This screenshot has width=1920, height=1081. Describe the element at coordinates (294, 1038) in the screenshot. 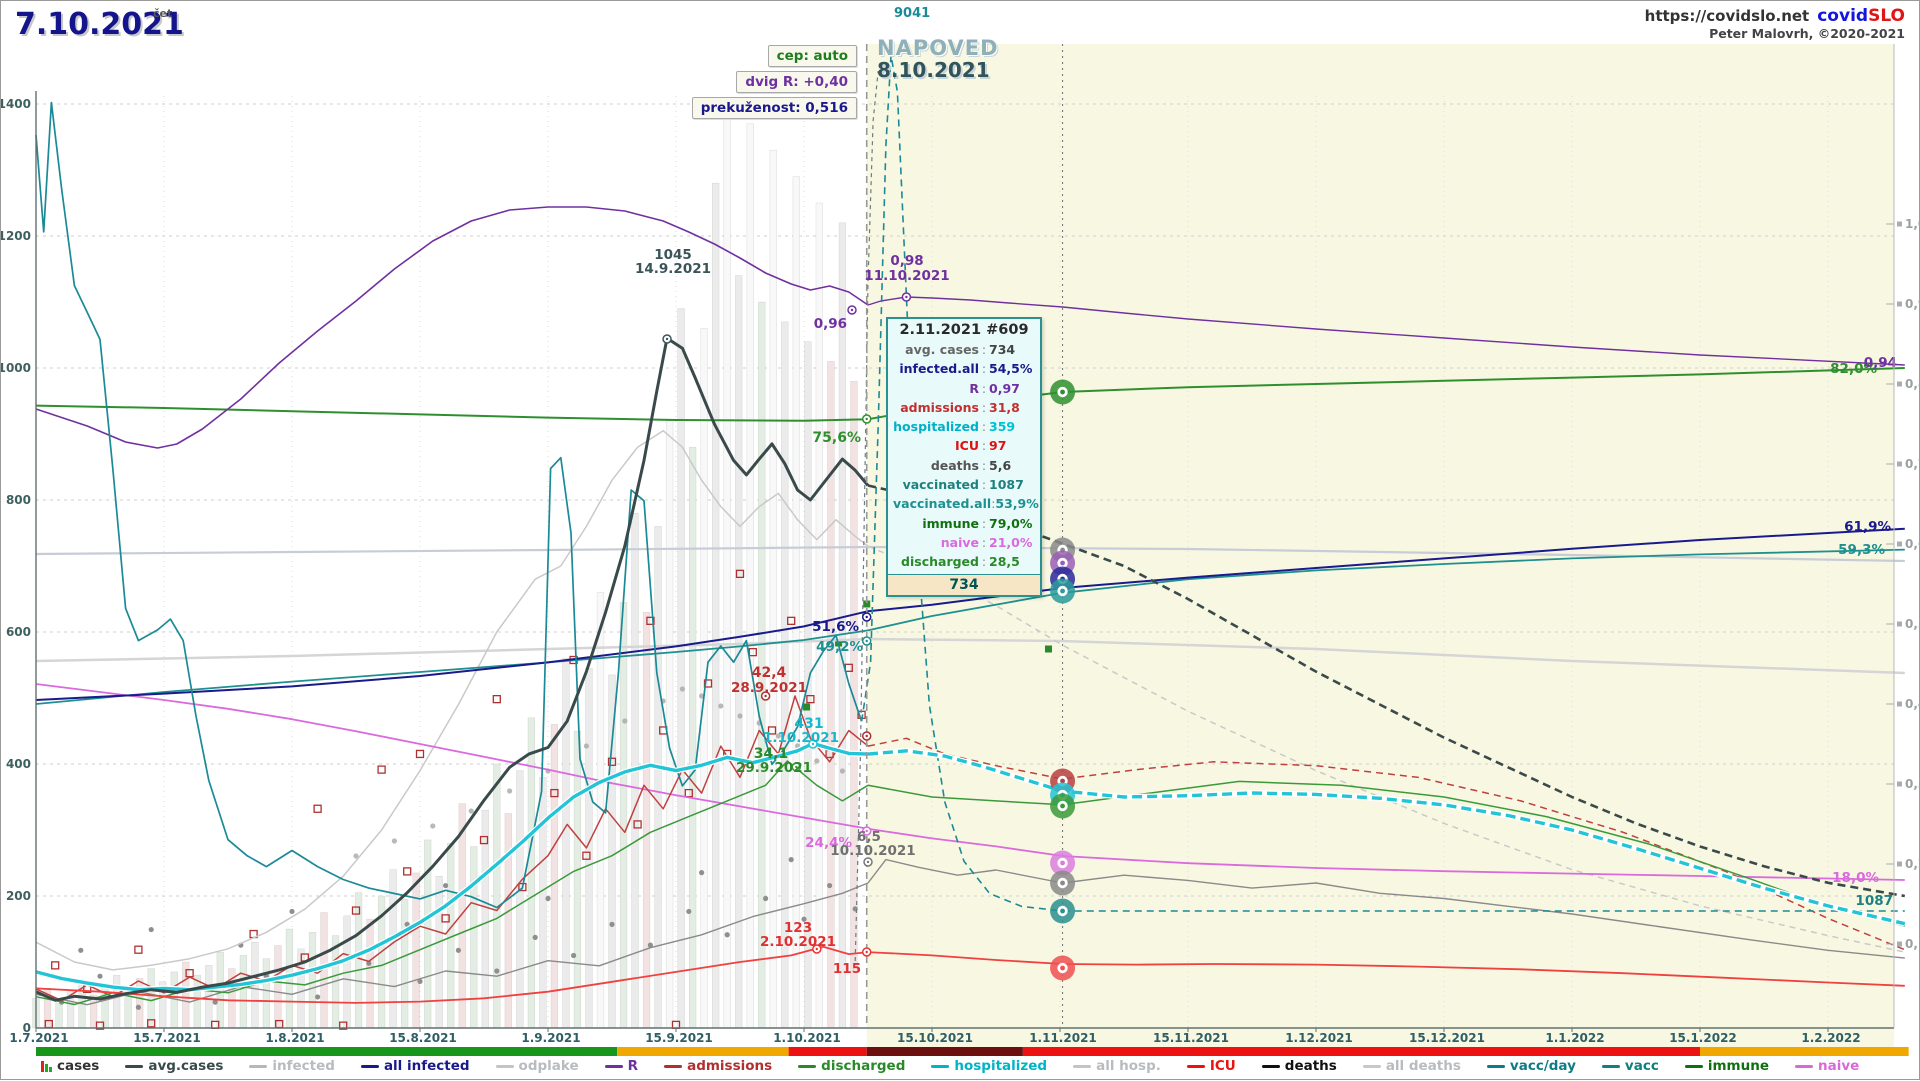

I see `x-axis-tick: 1.8.2021` at that location.